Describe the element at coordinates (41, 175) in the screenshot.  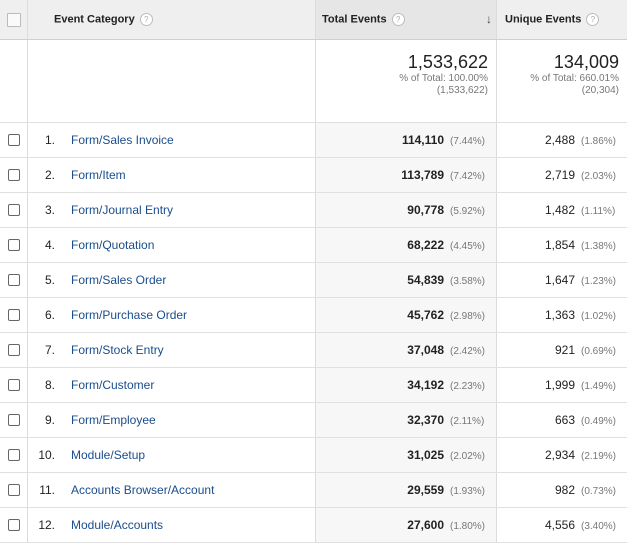
I see `row-rank: 2.` at that location.